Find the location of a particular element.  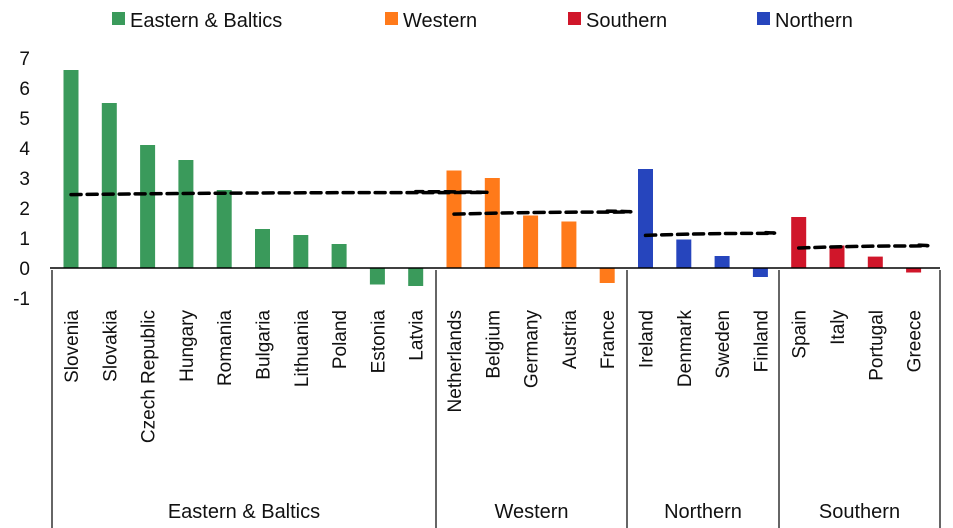

legend-swatch-northern is located at coordinates (763, 18).